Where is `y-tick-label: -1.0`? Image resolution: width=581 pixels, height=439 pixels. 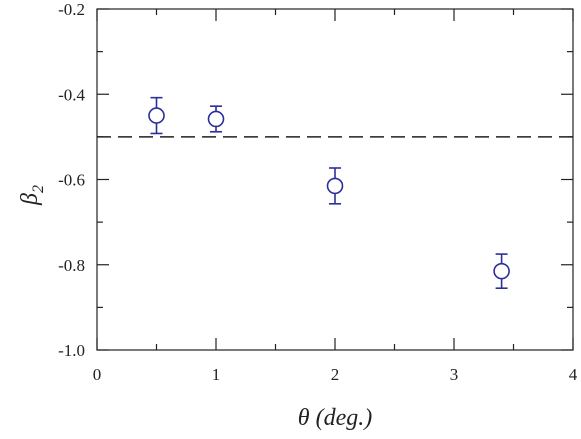
y-tick-label: -1.0 is located at coordinates (71, 350).